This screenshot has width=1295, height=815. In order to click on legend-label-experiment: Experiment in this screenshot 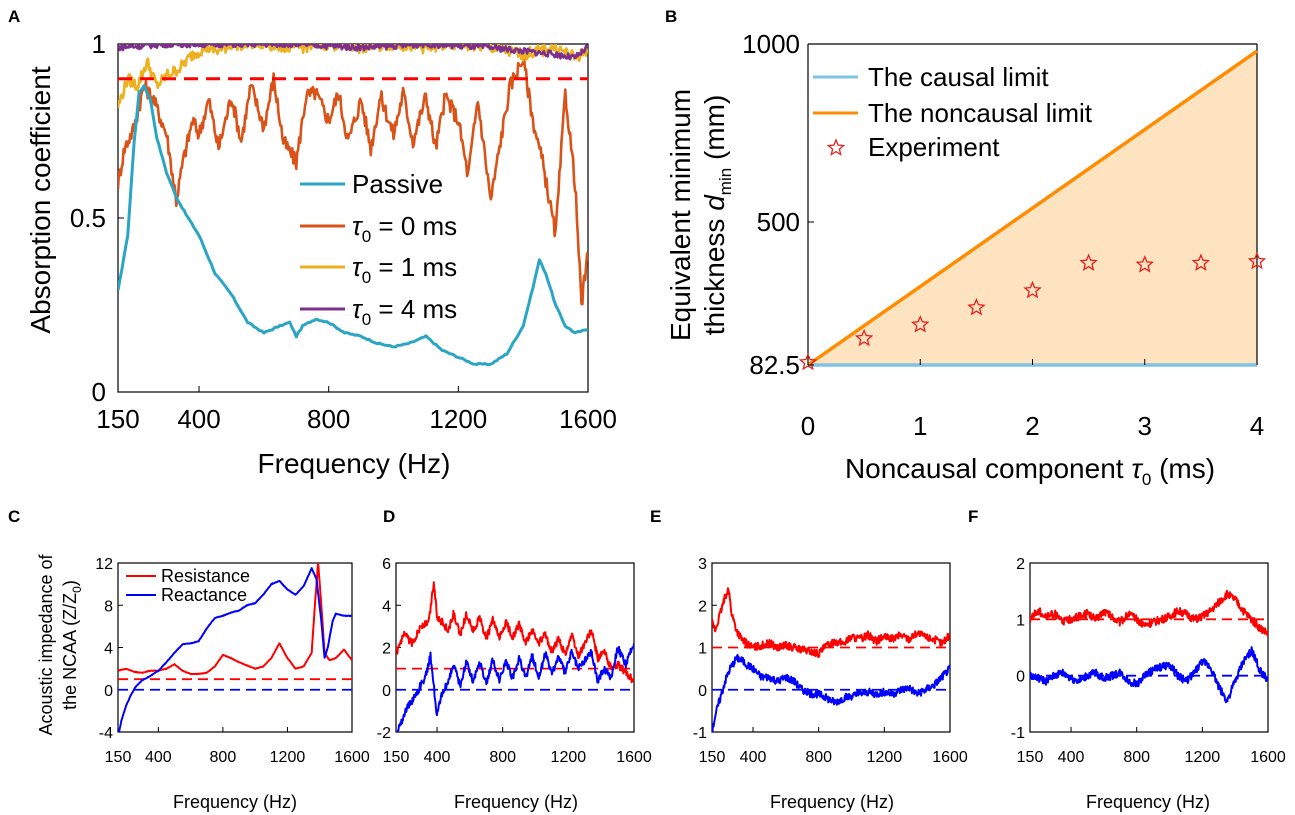, I will do `click(934, 147)`.